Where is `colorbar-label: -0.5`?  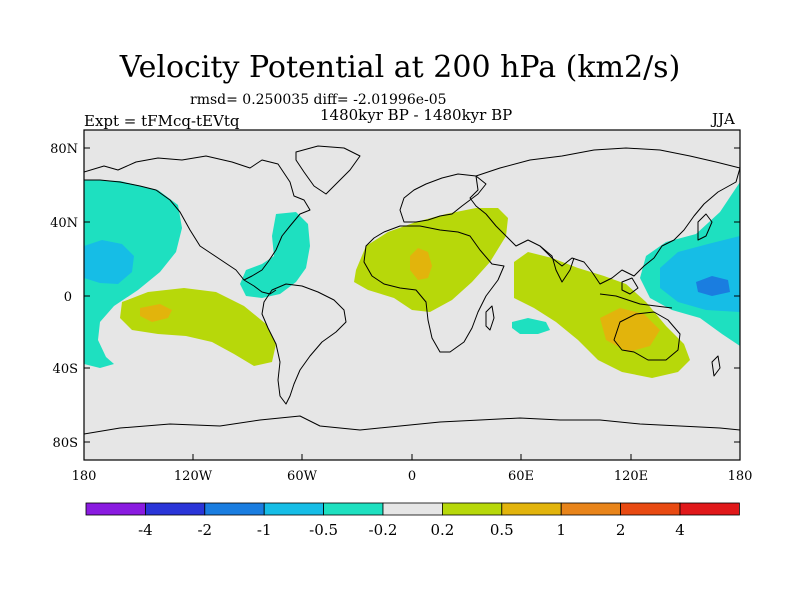 colorbar-label: -0.5 is located at coordinates (323, 530).